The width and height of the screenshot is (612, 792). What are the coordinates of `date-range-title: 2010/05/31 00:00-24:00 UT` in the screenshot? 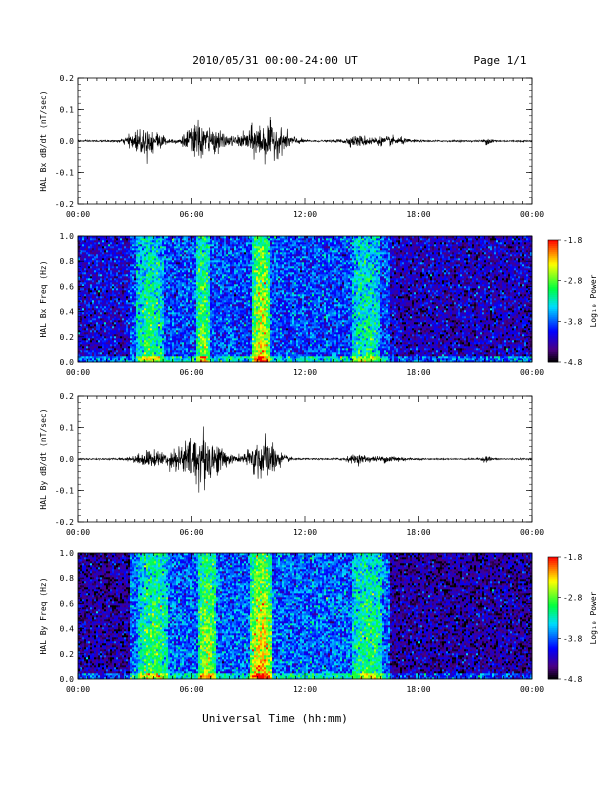 It's located at (275, 60).